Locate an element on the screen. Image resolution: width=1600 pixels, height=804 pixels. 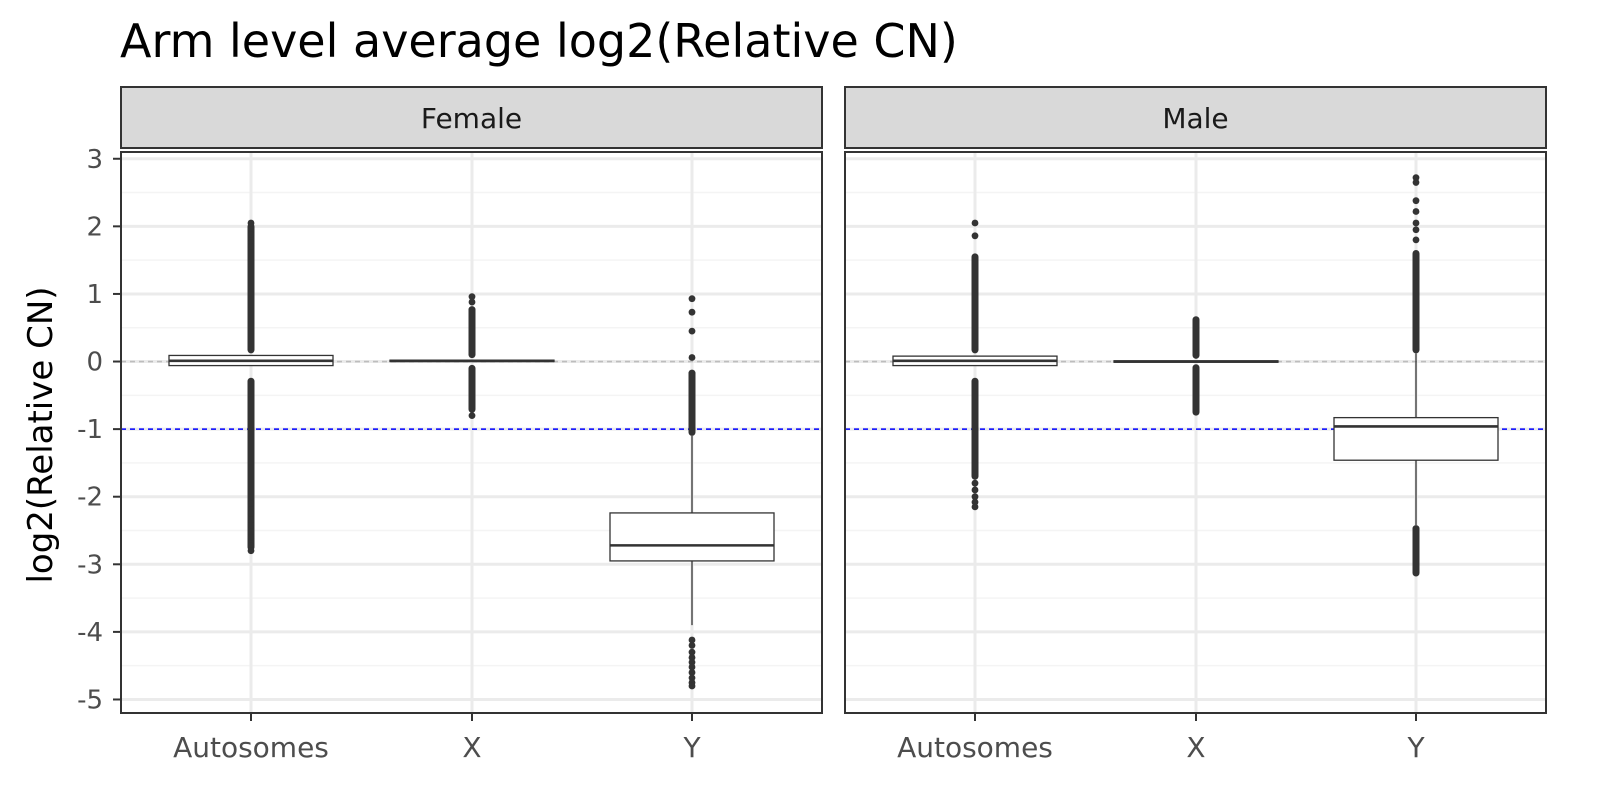
facet-strip-label: Female is located at coordinates (471, 118).